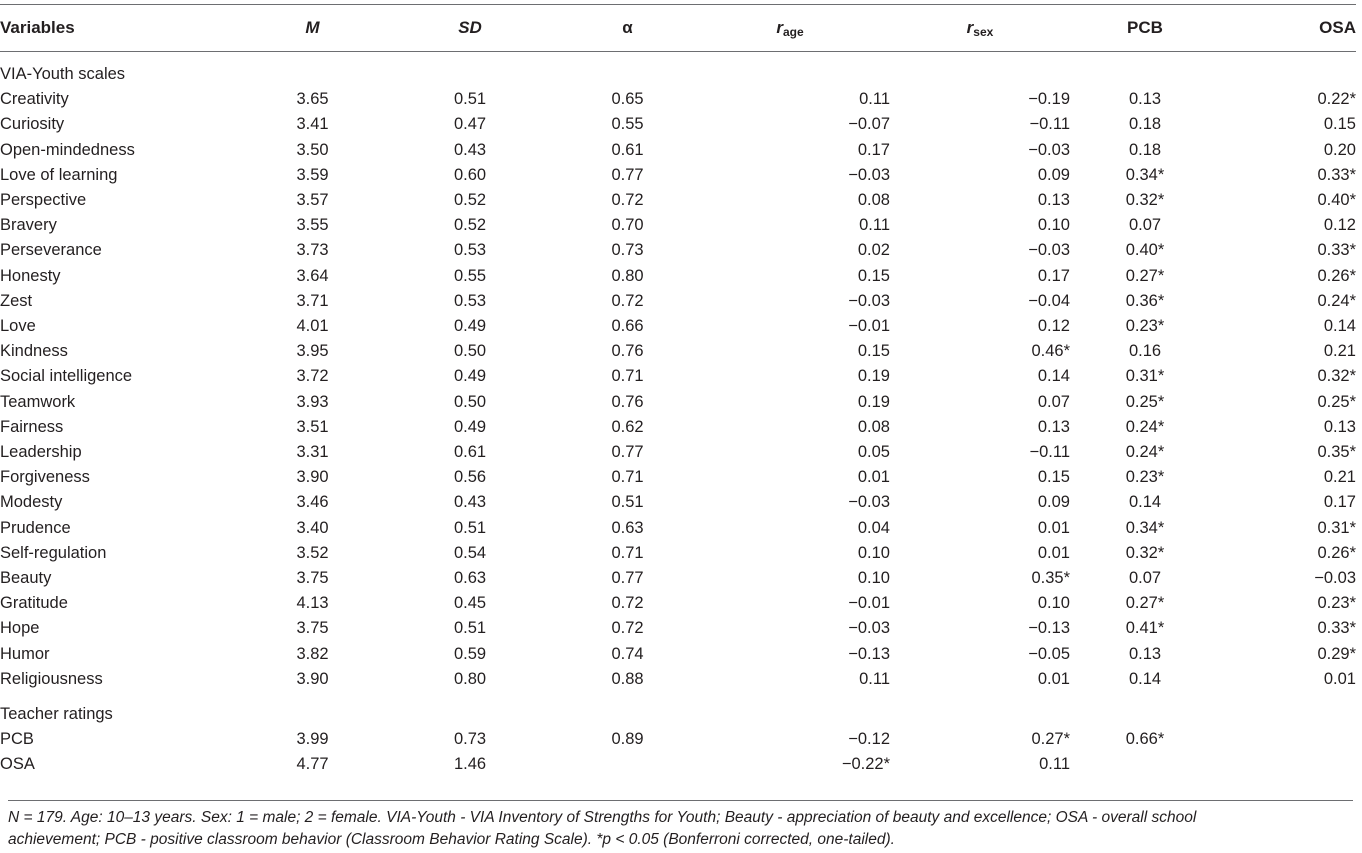 This screenshot has width=1362, height=853. Describe the element at coordinates (1145, 628) in the screenshot. I see `cell-pcb: 0.41*` at that location.